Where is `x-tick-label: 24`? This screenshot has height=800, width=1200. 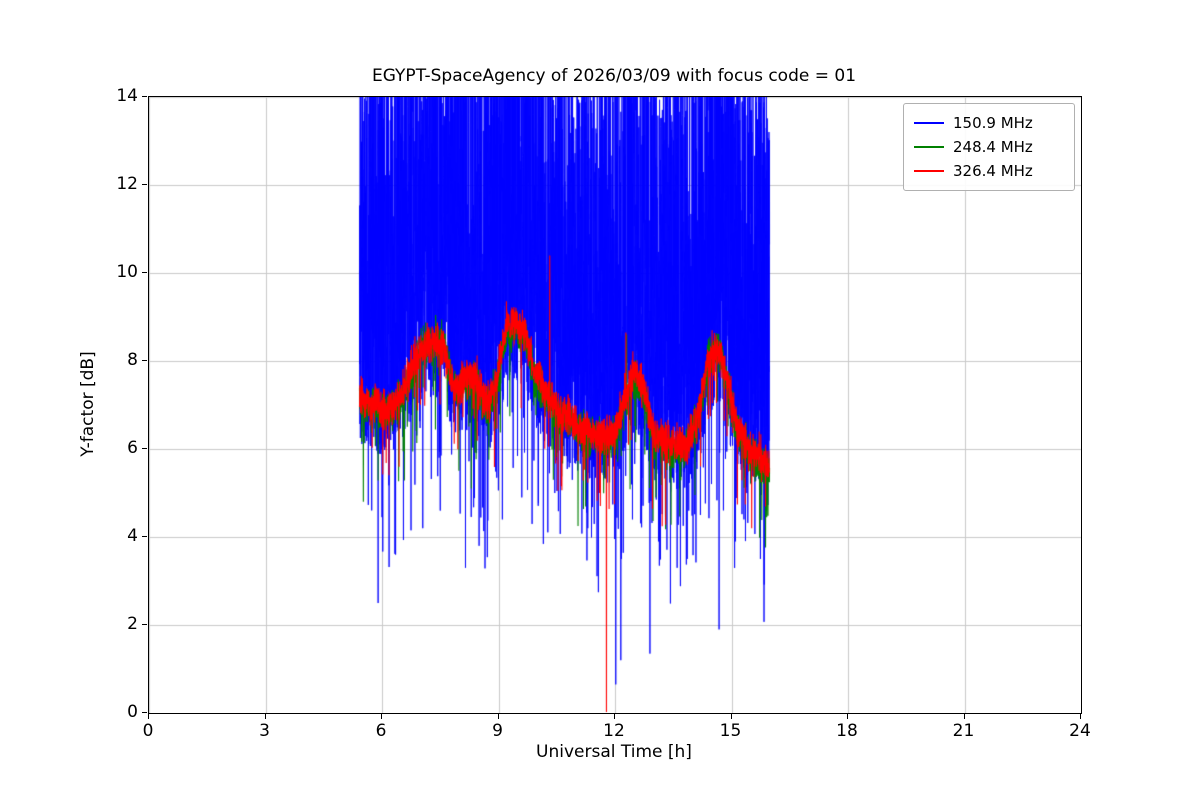 x-tick-label: 24 is located at coordinates (1080, 731).